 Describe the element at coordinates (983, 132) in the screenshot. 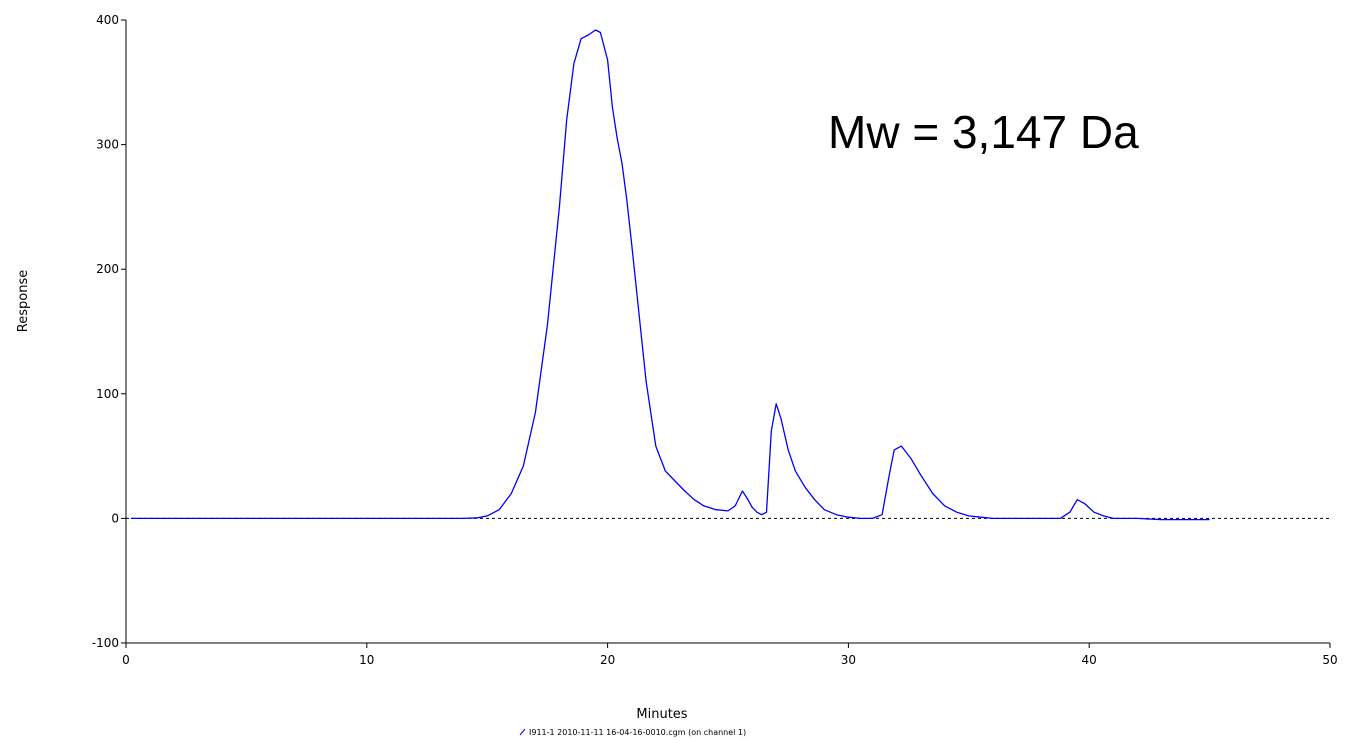

I see `annotation-mw: Mw = 3,147 Da` at that location.